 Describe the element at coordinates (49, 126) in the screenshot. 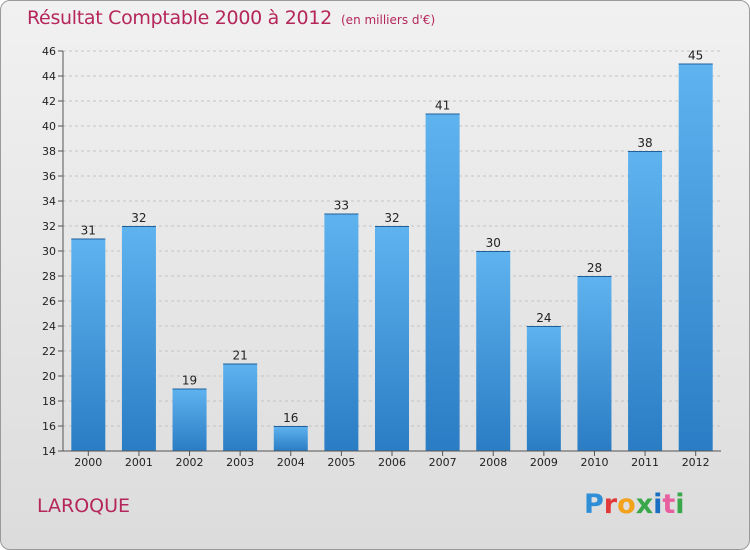

I see `y-tick-label: 40` at that location.